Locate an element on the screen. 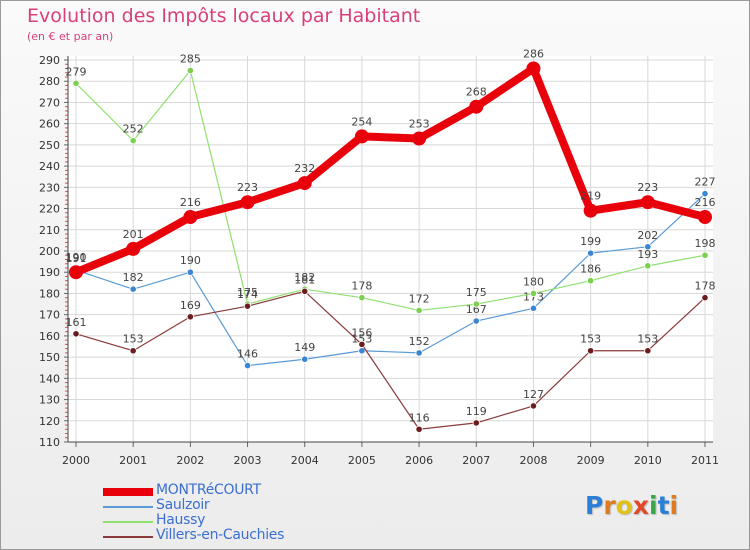 The image size is (750, 550). data-label: 181 is located at coordinates (304, 279).